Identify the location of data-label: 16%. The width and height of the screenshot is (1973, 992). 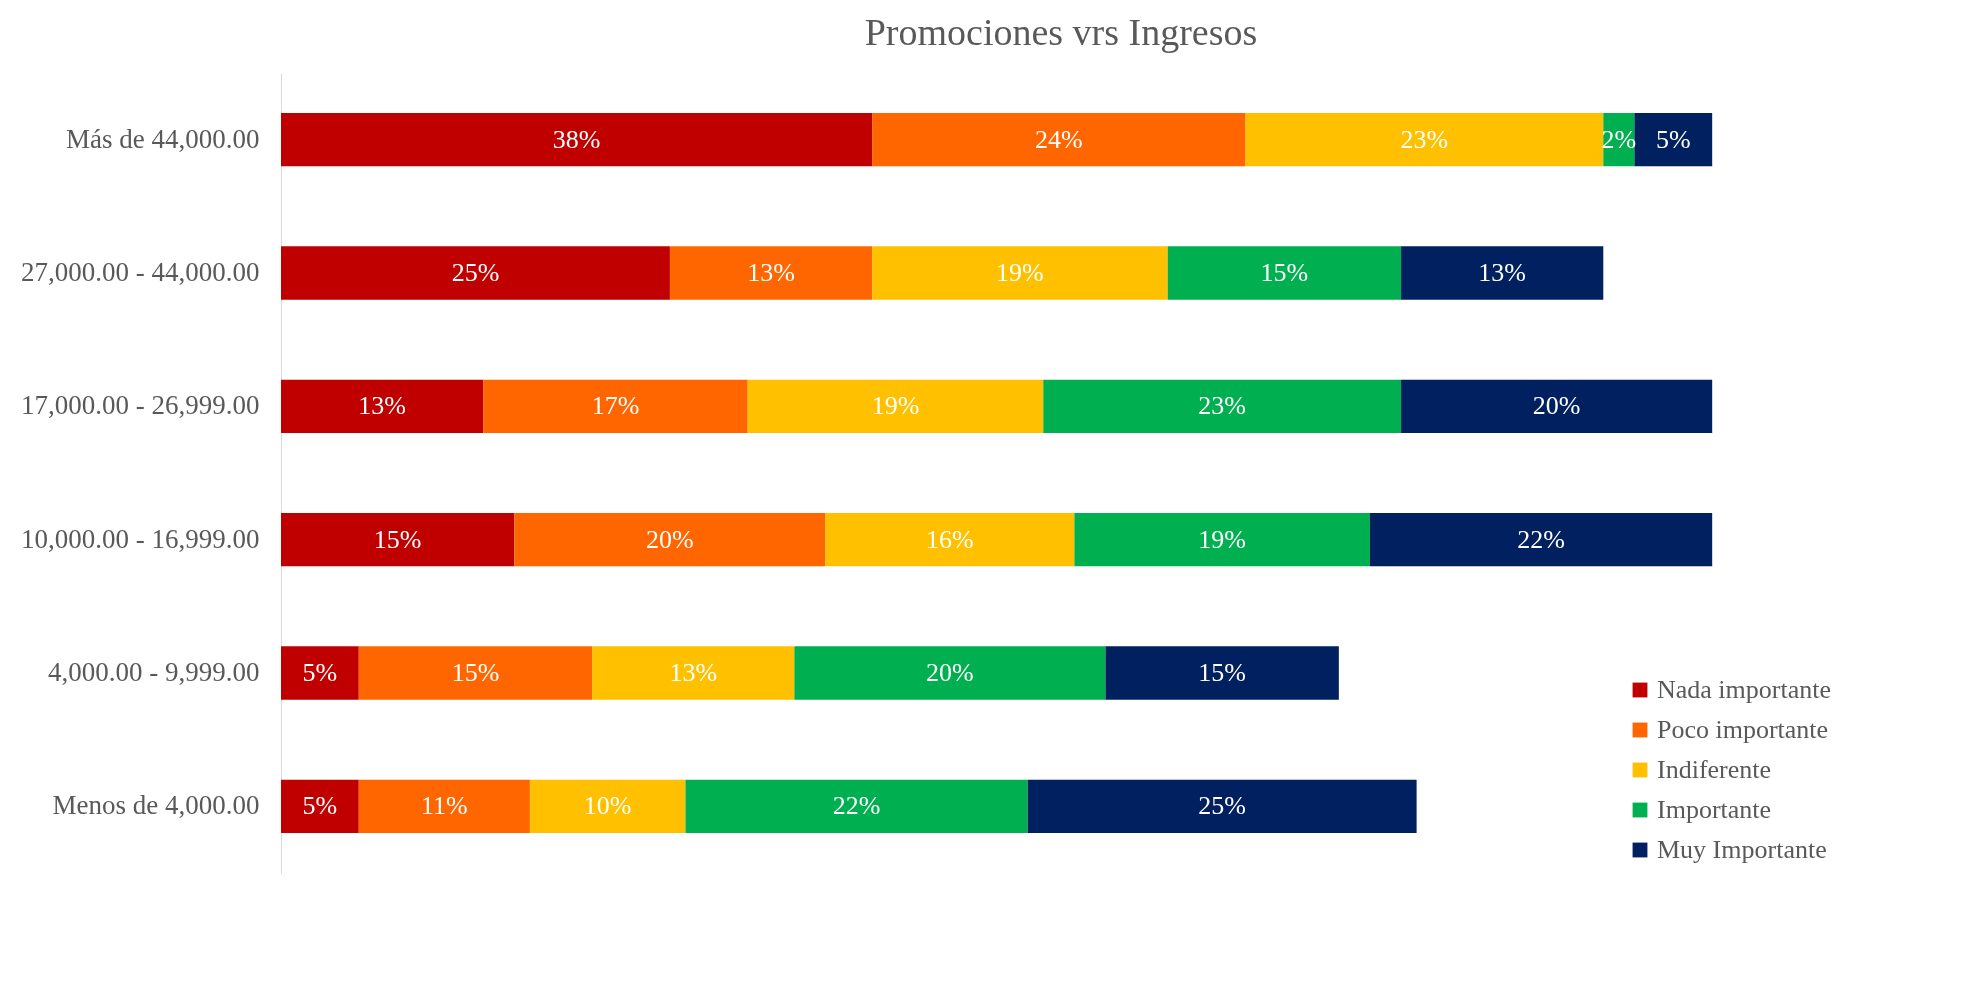
(950, 539).